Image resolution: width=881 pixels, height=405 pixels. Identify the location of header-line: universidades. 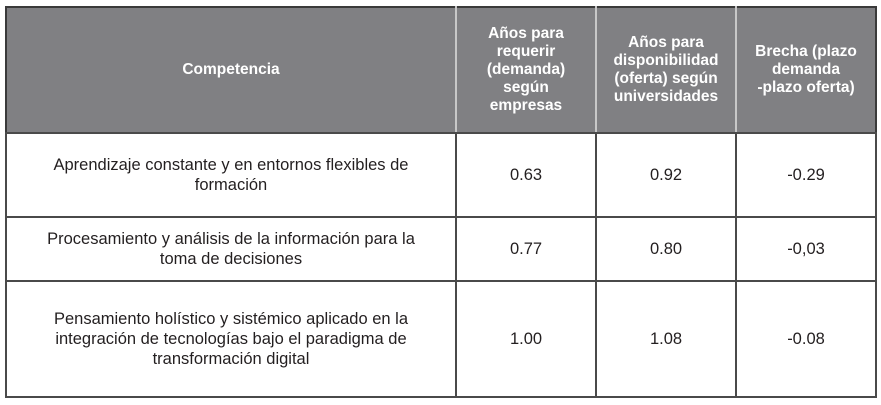
(666, 96).